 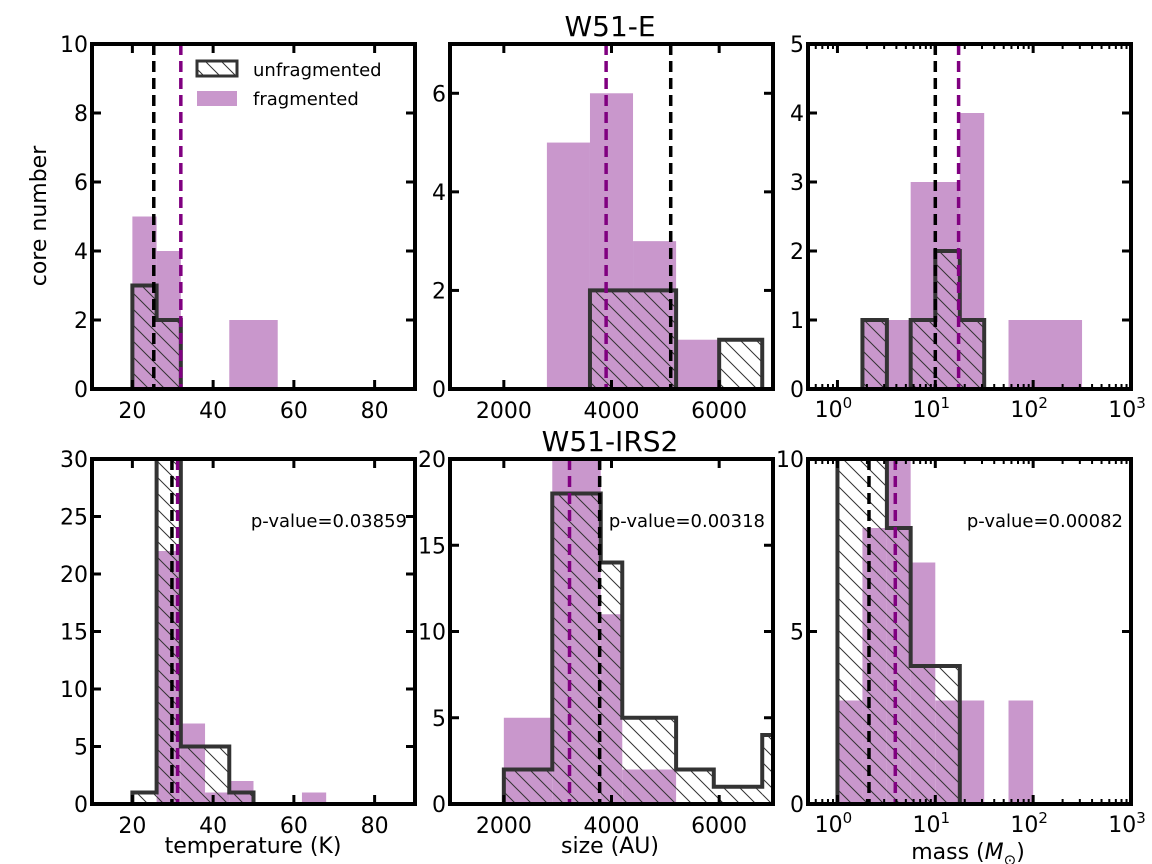 I want to click on x-tick-label: 4000, so click(x=612, y=826).